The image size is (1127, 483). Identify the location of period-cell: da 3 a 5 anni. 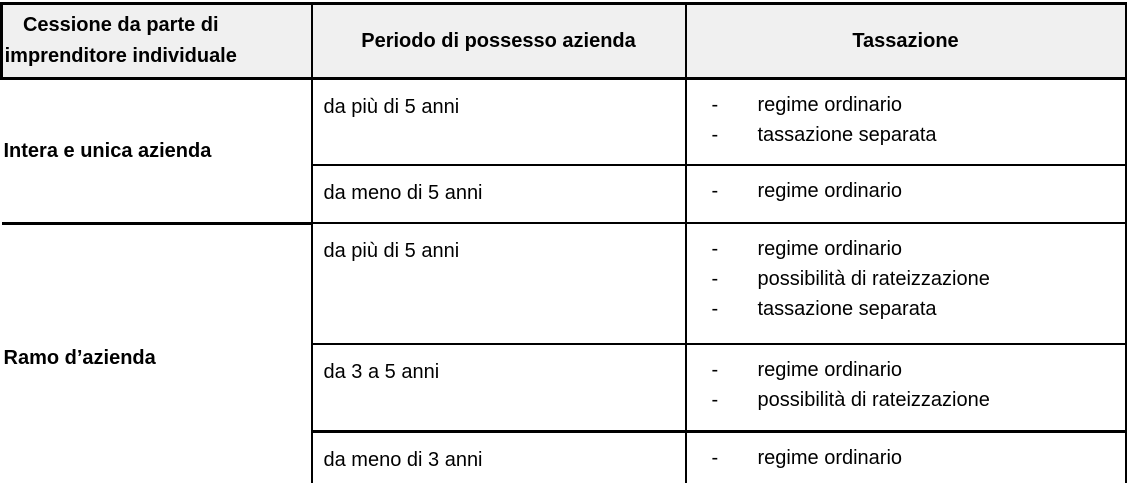
(498, 388).